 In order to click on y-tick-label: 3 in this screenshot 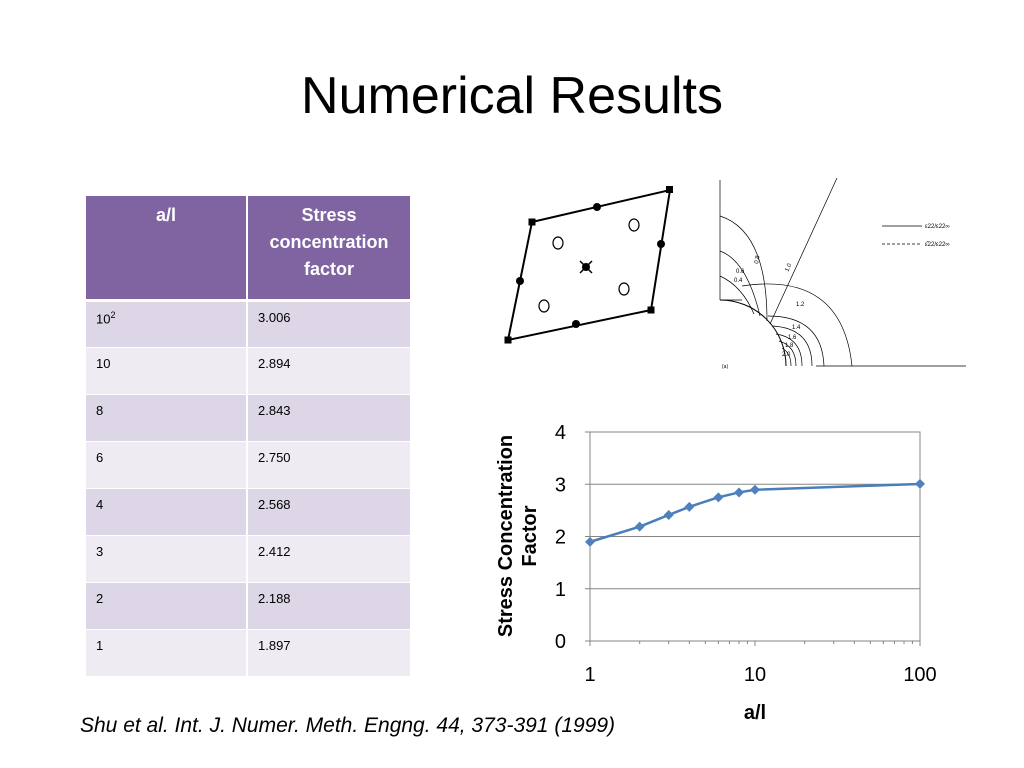, I will do `click(560, 485)`.